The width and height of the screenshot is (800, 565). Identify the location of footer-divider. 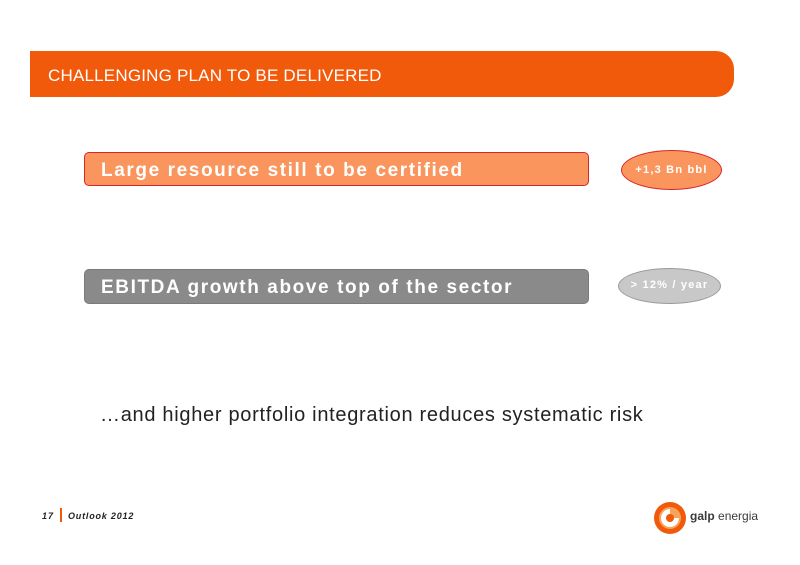
(61, 515).